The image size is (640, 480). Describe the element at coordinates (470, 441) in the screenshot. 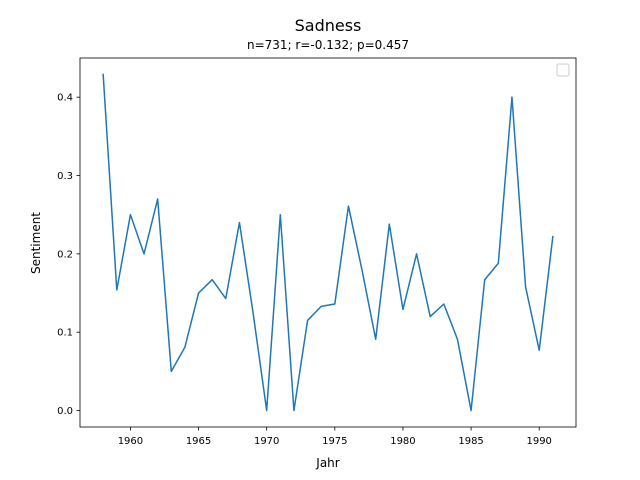

I see `x-tick-label-1985: 1985` at that location.